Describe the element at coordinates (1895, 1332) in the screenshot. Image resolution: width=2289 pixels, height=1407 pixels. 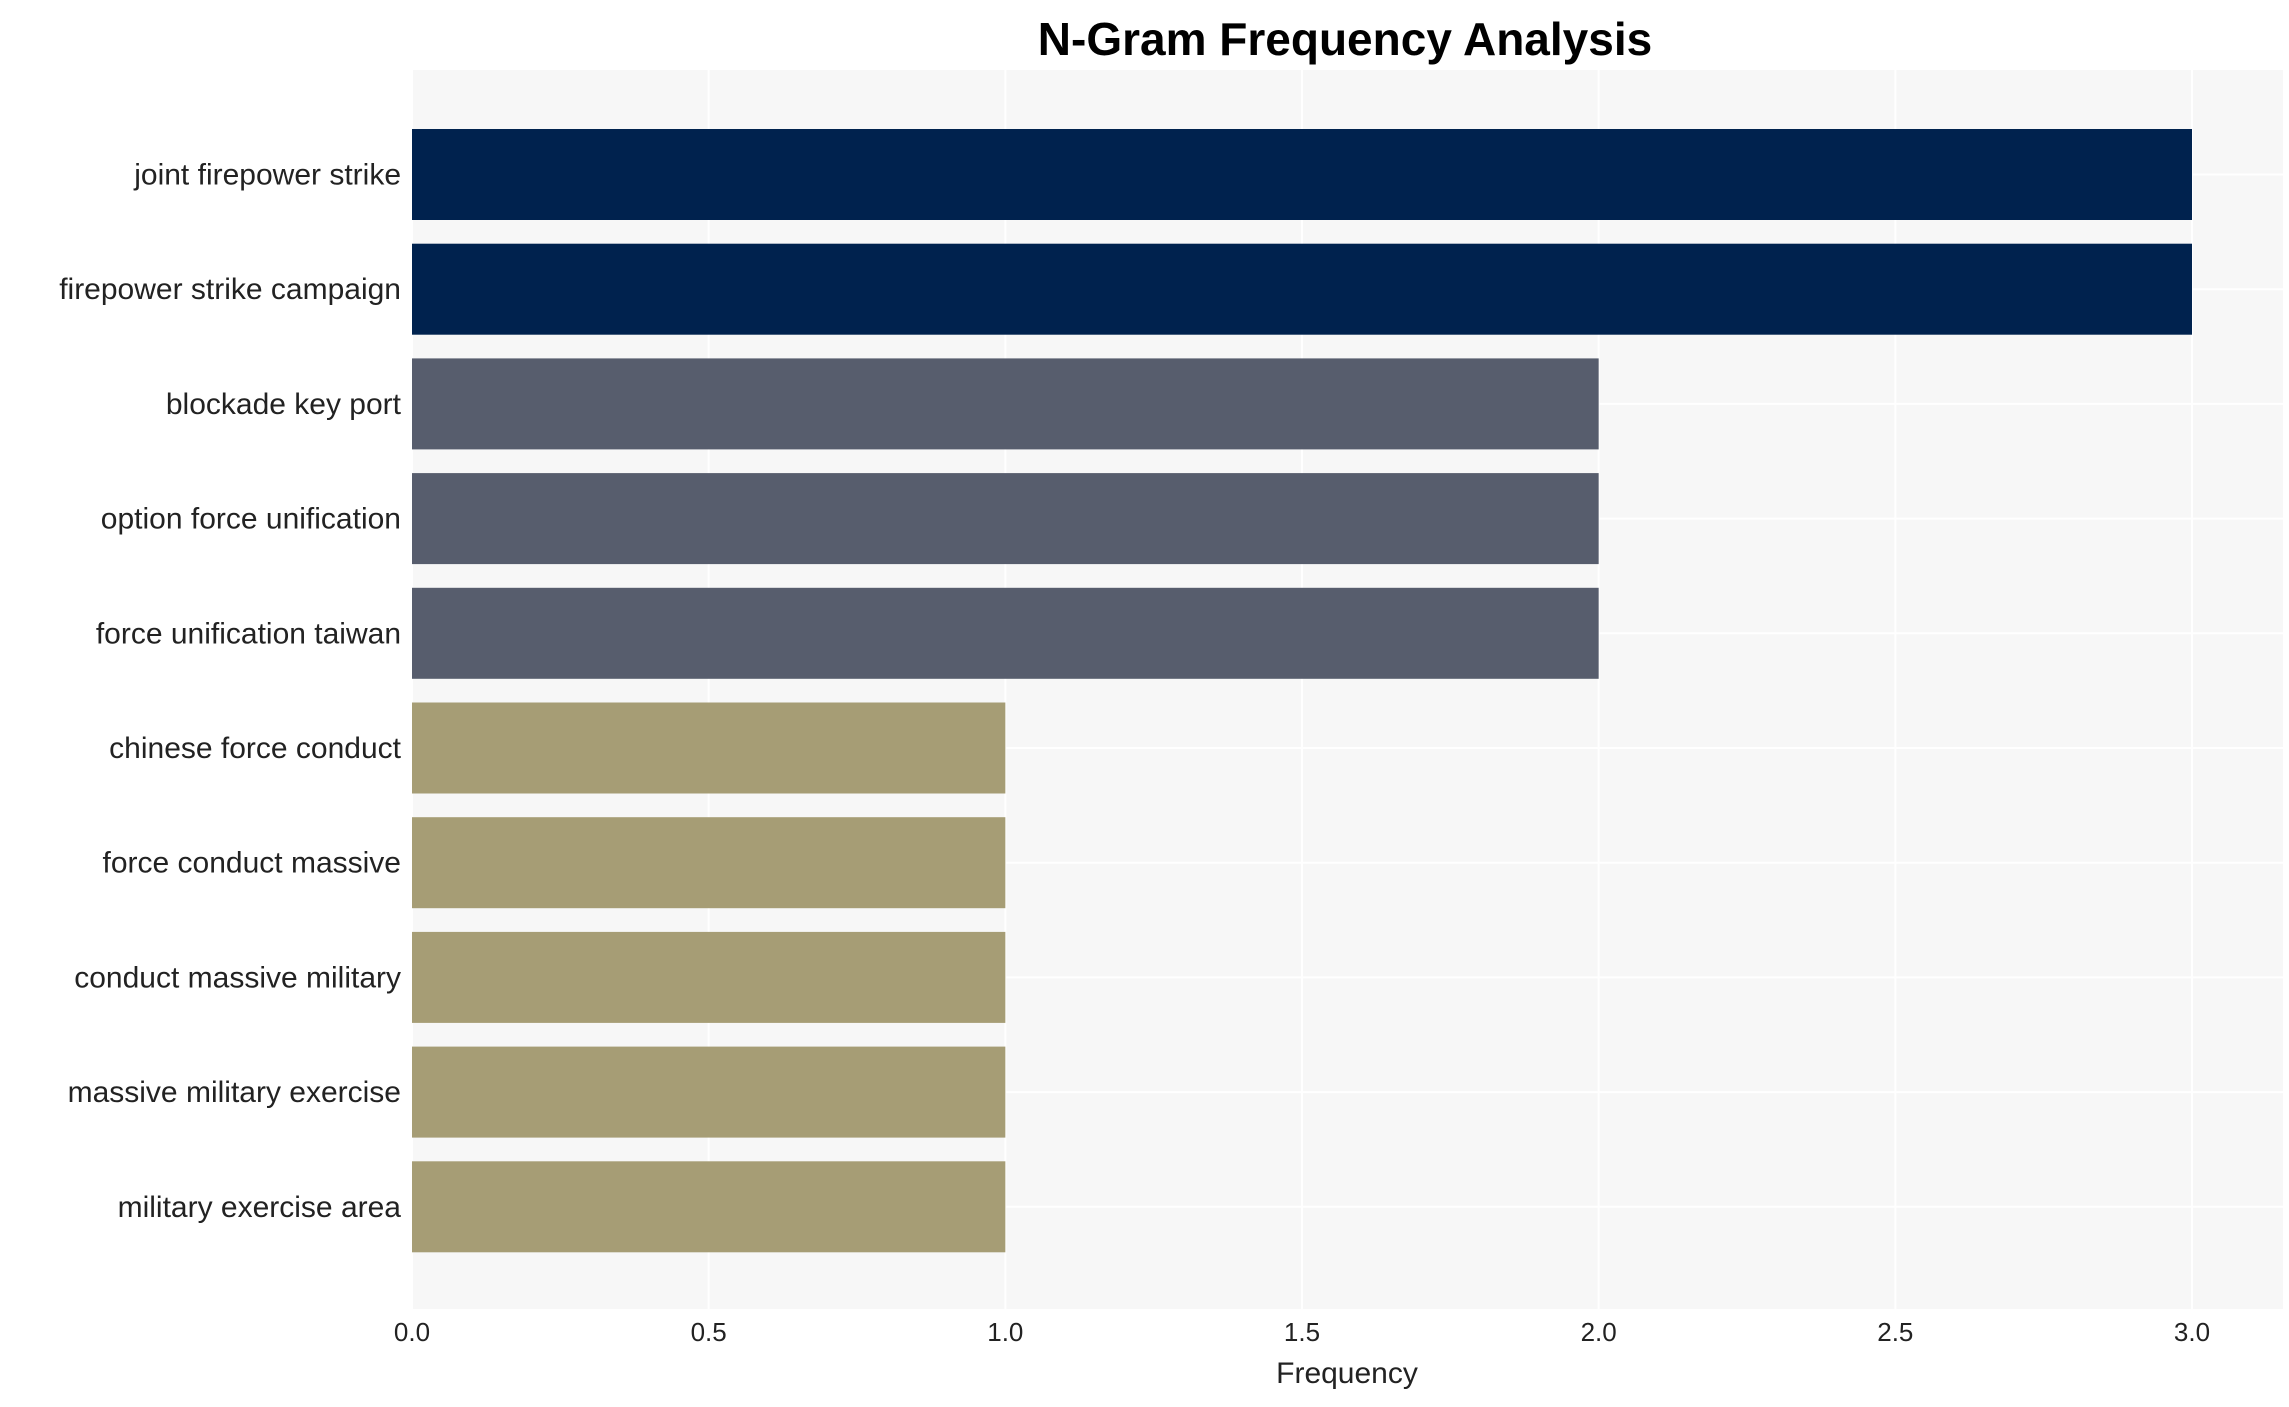
I see `x-tick-label: 2.5` at that location.